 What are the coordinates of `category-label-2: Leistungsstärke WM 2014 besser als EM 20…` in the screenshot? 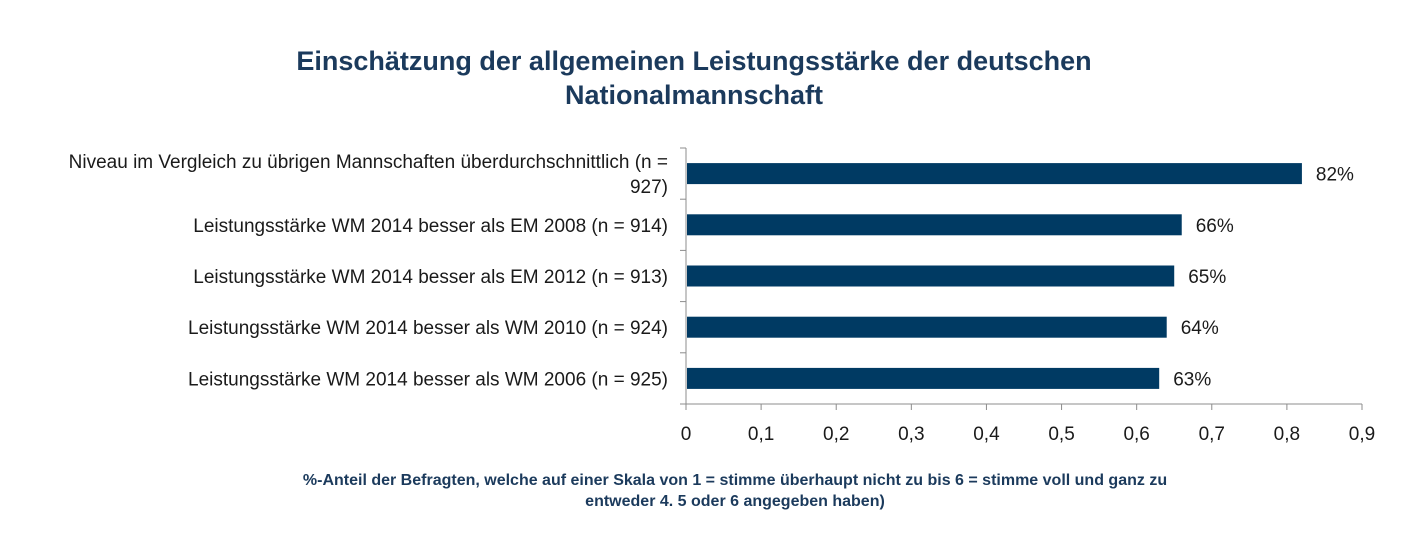 It's located at (430, 226).